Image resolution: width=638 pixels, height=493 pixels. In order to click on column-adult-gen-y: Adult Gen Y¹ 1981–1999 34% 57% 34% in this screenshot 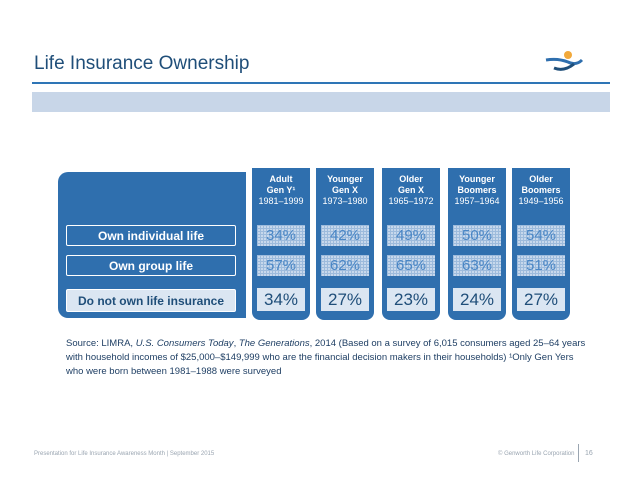, I will do `click(281, 244)`.